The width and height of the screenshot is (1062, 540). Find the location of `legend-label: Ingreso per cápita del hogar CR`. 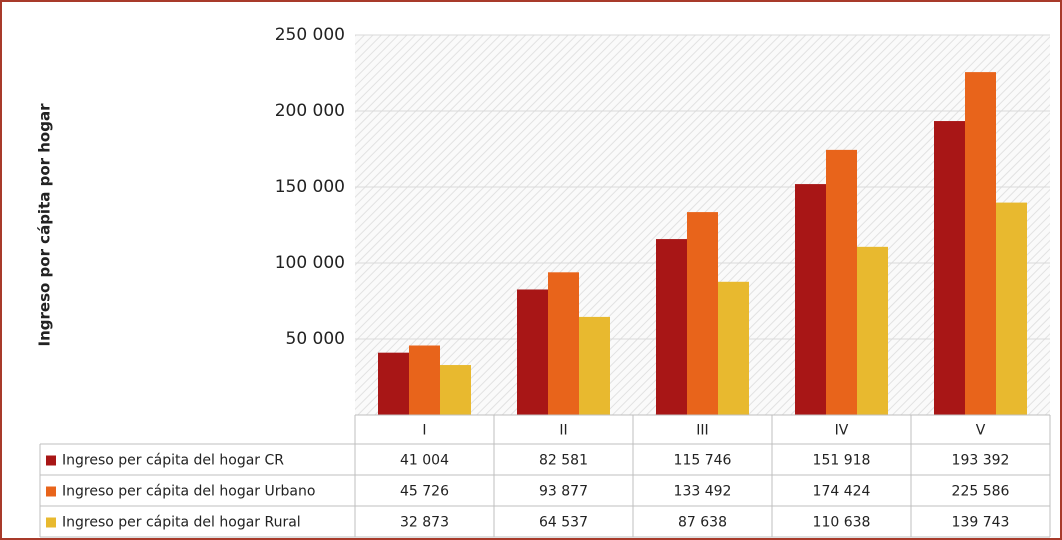

legend-label: Ingreso per cápita del hogar CR is located at coordinates (173, 461).